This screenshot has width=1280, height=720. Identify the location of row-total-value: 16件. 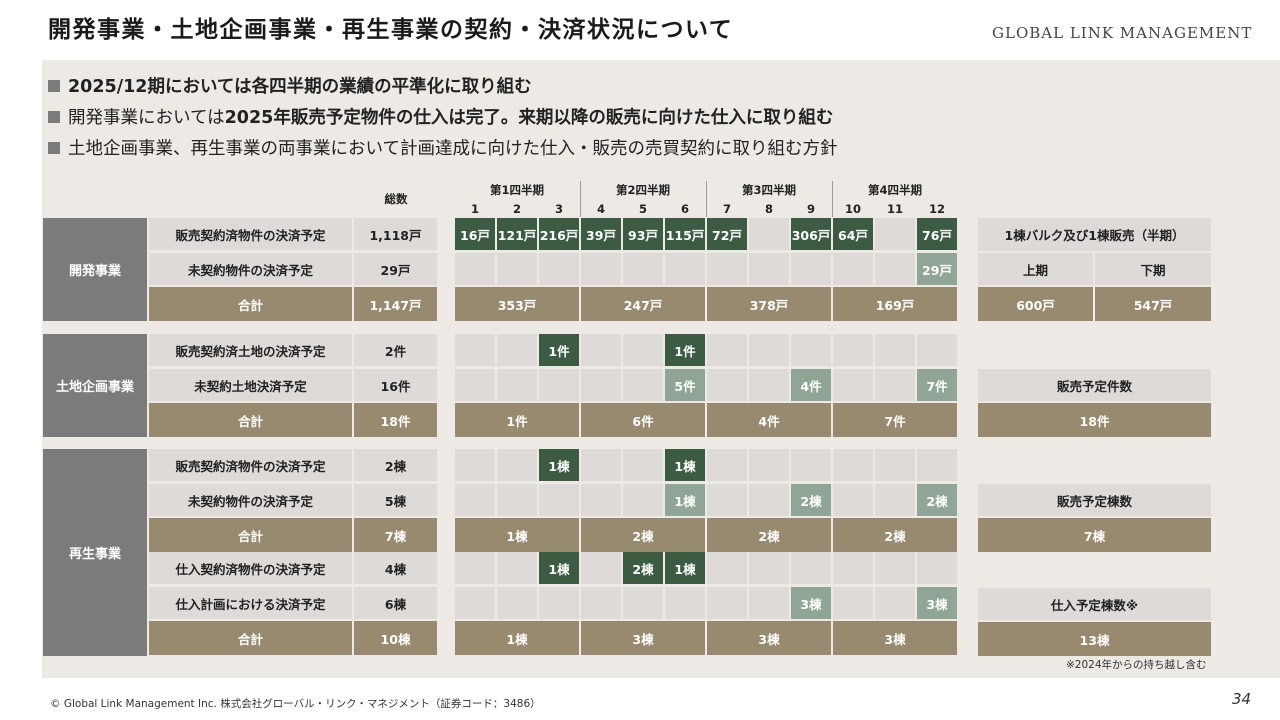
(395, 385).